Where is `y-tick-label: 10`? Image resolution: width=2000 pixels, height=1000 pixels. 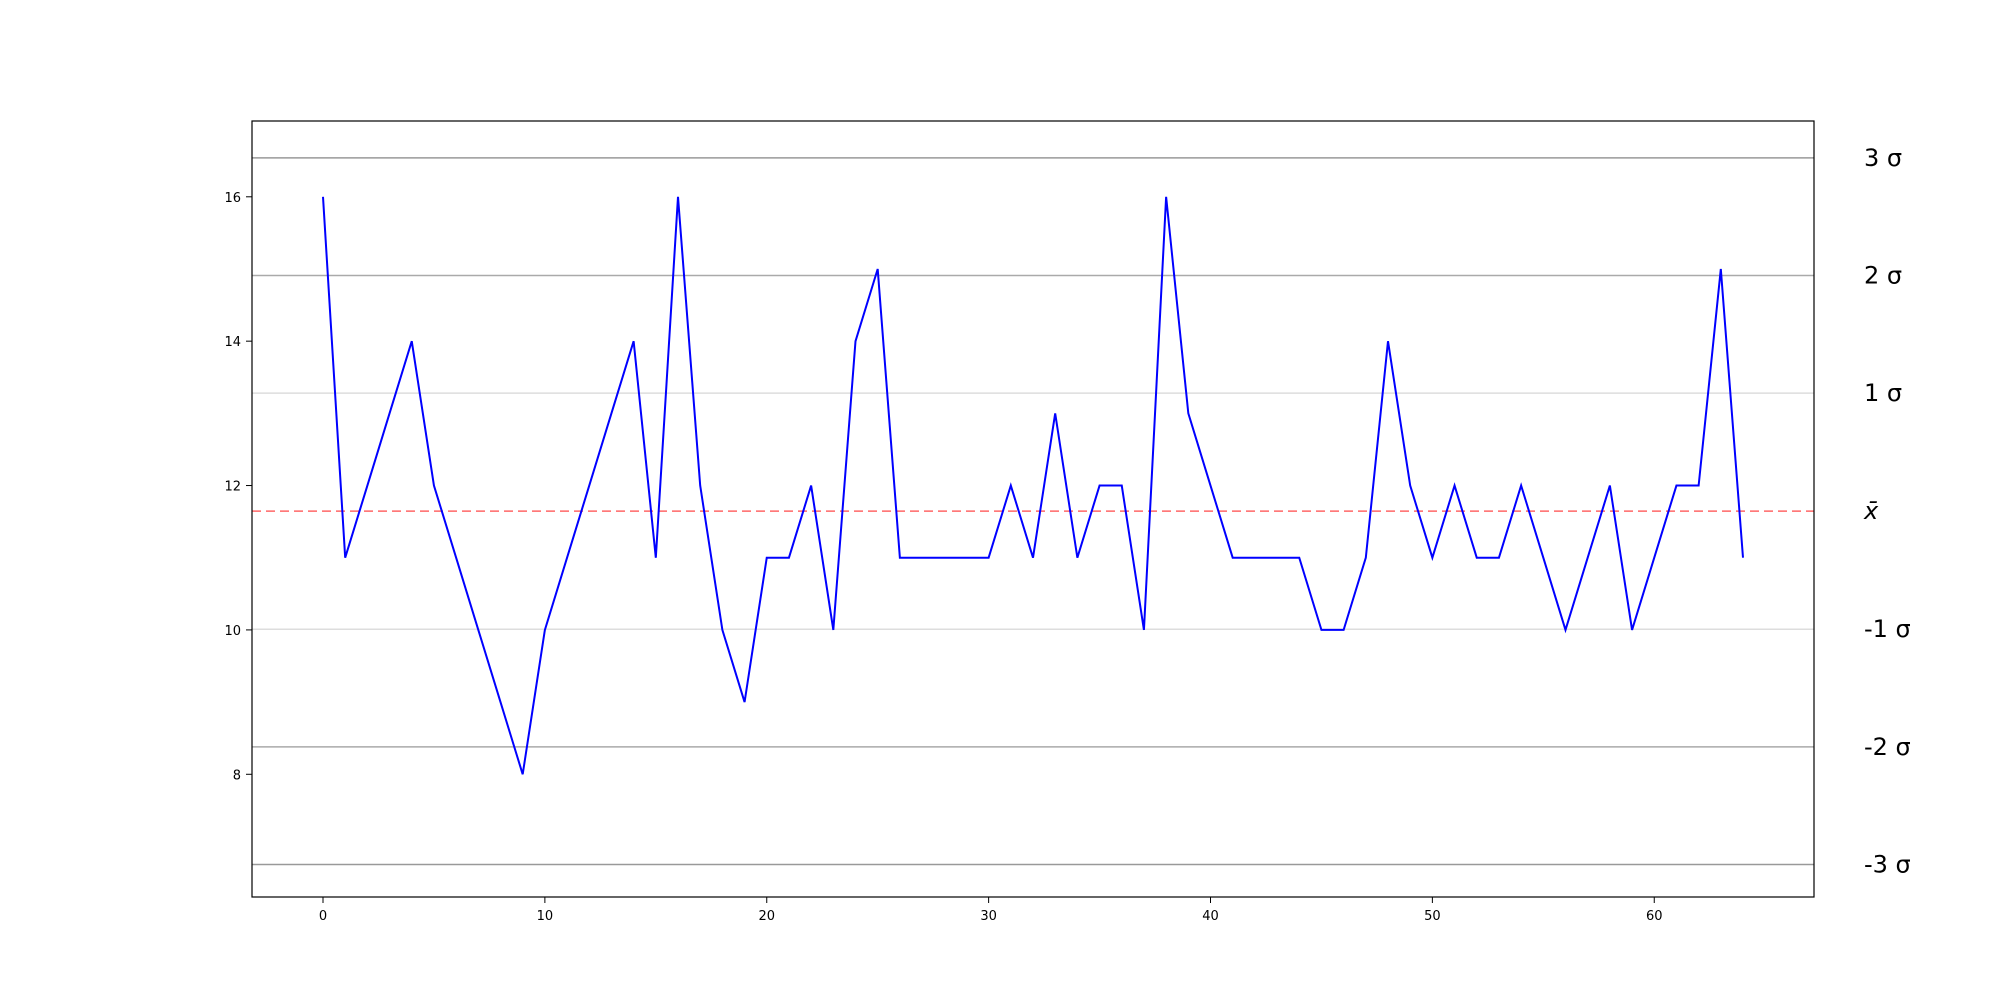
y-tick-label: 10 is located at coordinates (232, 631).